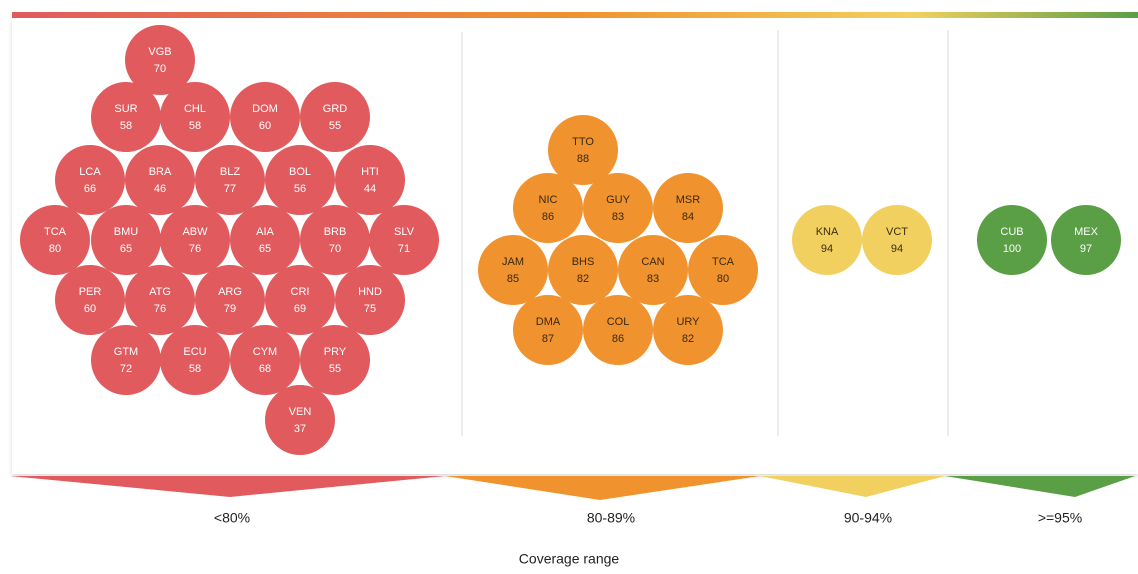 This screenshot has width=1138, height=574. I want to click on bubble-code: BOL, so click(300, 172).